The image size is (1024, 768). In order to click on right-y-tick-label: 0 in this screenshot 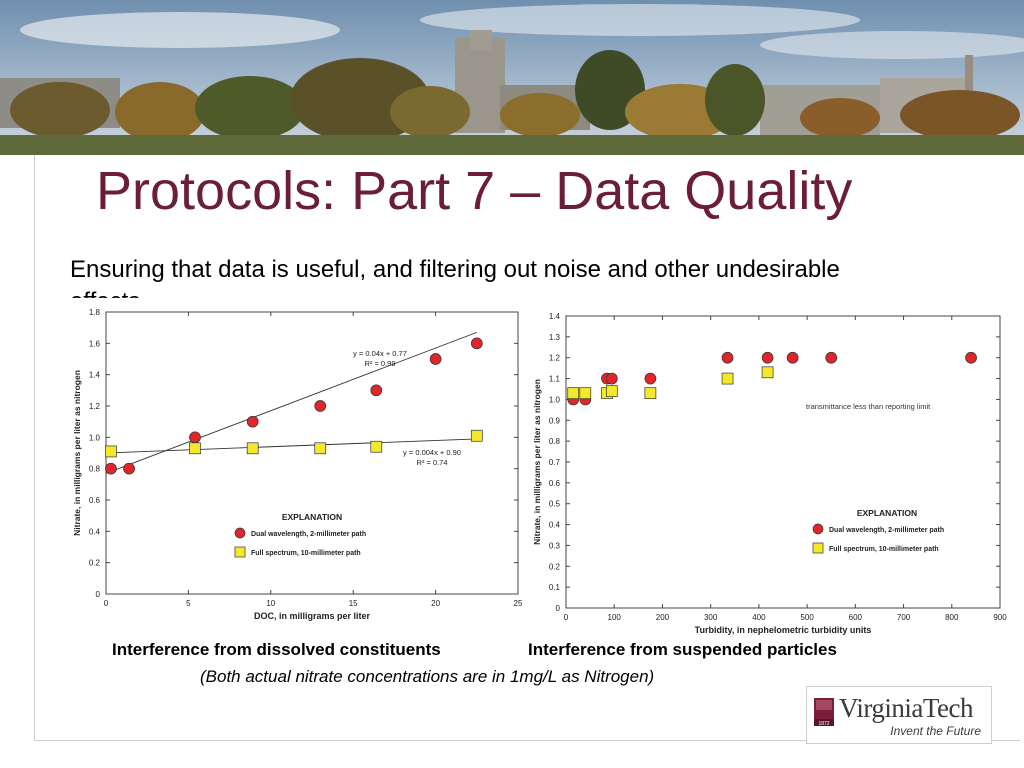, I will do `click(558, 608)`.